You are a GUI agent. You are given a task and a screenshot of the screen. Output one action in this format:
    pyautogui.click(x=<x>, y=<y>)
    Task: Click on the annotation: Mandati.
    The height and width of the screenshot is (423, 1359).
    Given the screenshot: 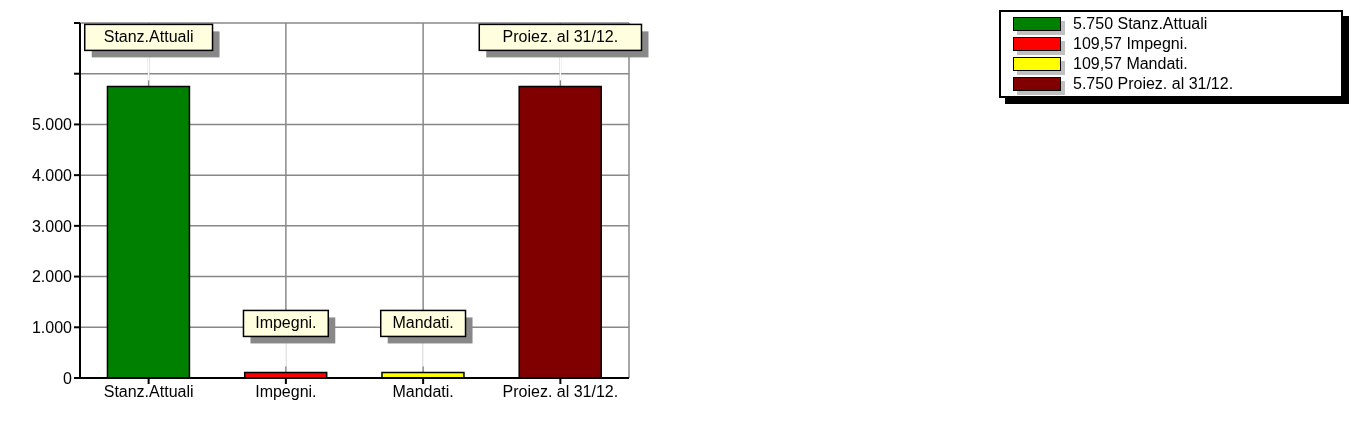 What is the action you would take?
    pyautogui.click(x=423, y=323)
    